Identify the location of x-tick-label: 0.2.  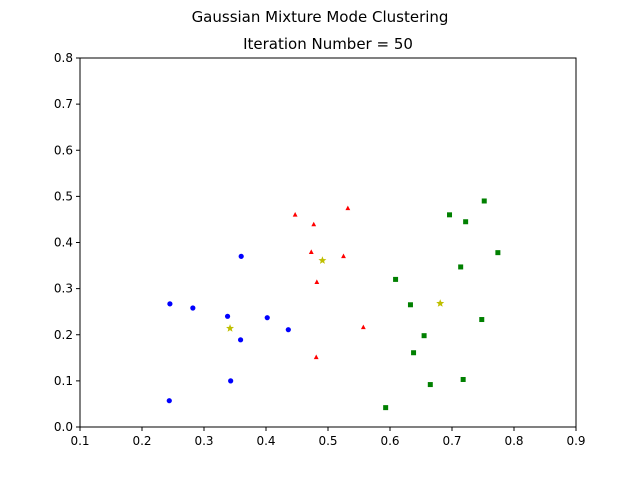
(141, 441).